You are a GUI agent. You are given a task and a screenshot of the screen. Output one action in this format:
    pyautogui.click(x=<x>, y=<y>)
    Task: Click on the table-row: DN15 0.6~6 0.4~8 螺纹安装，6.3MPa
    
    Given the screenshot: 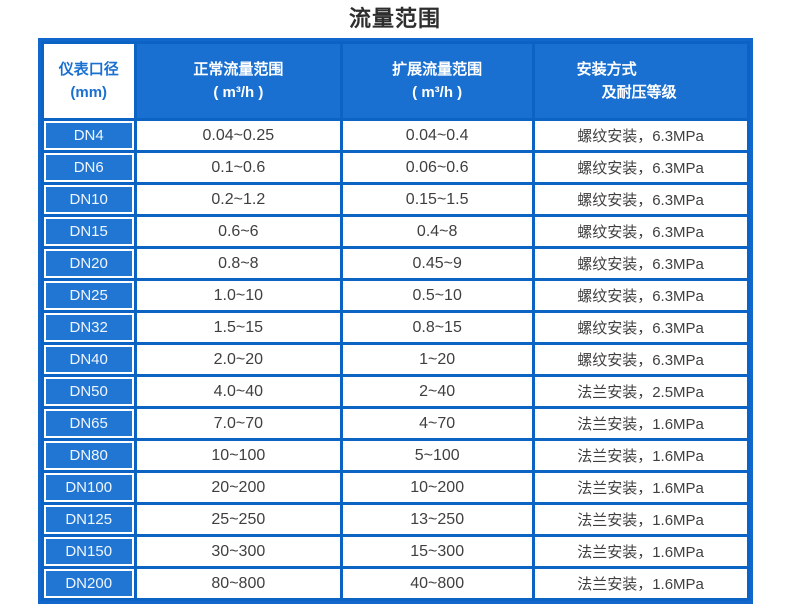 What is the action you would take?
    pyautogui.click(x=395, y=231)
    